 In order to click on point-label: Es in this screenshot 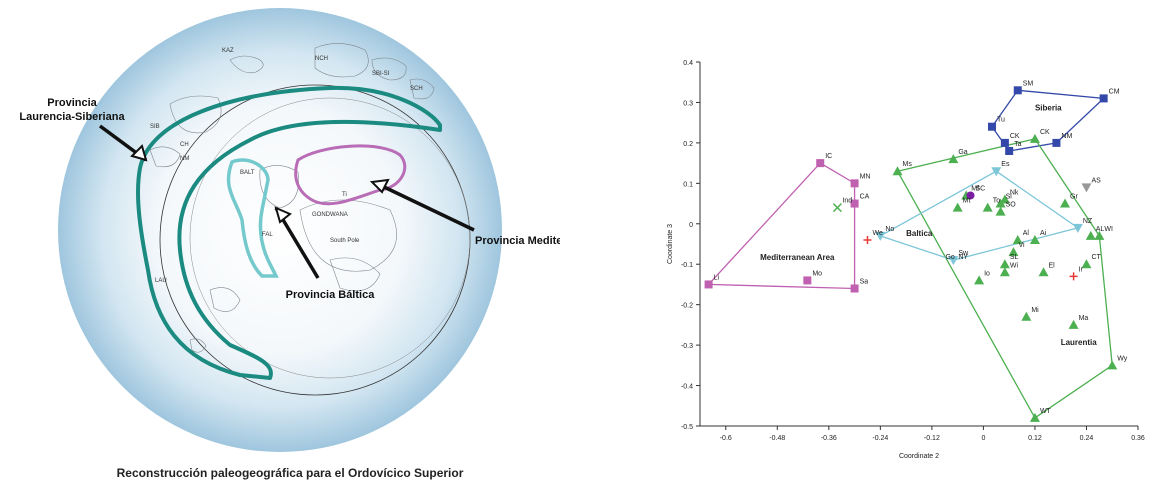, I will do `click(1005, 164)`.